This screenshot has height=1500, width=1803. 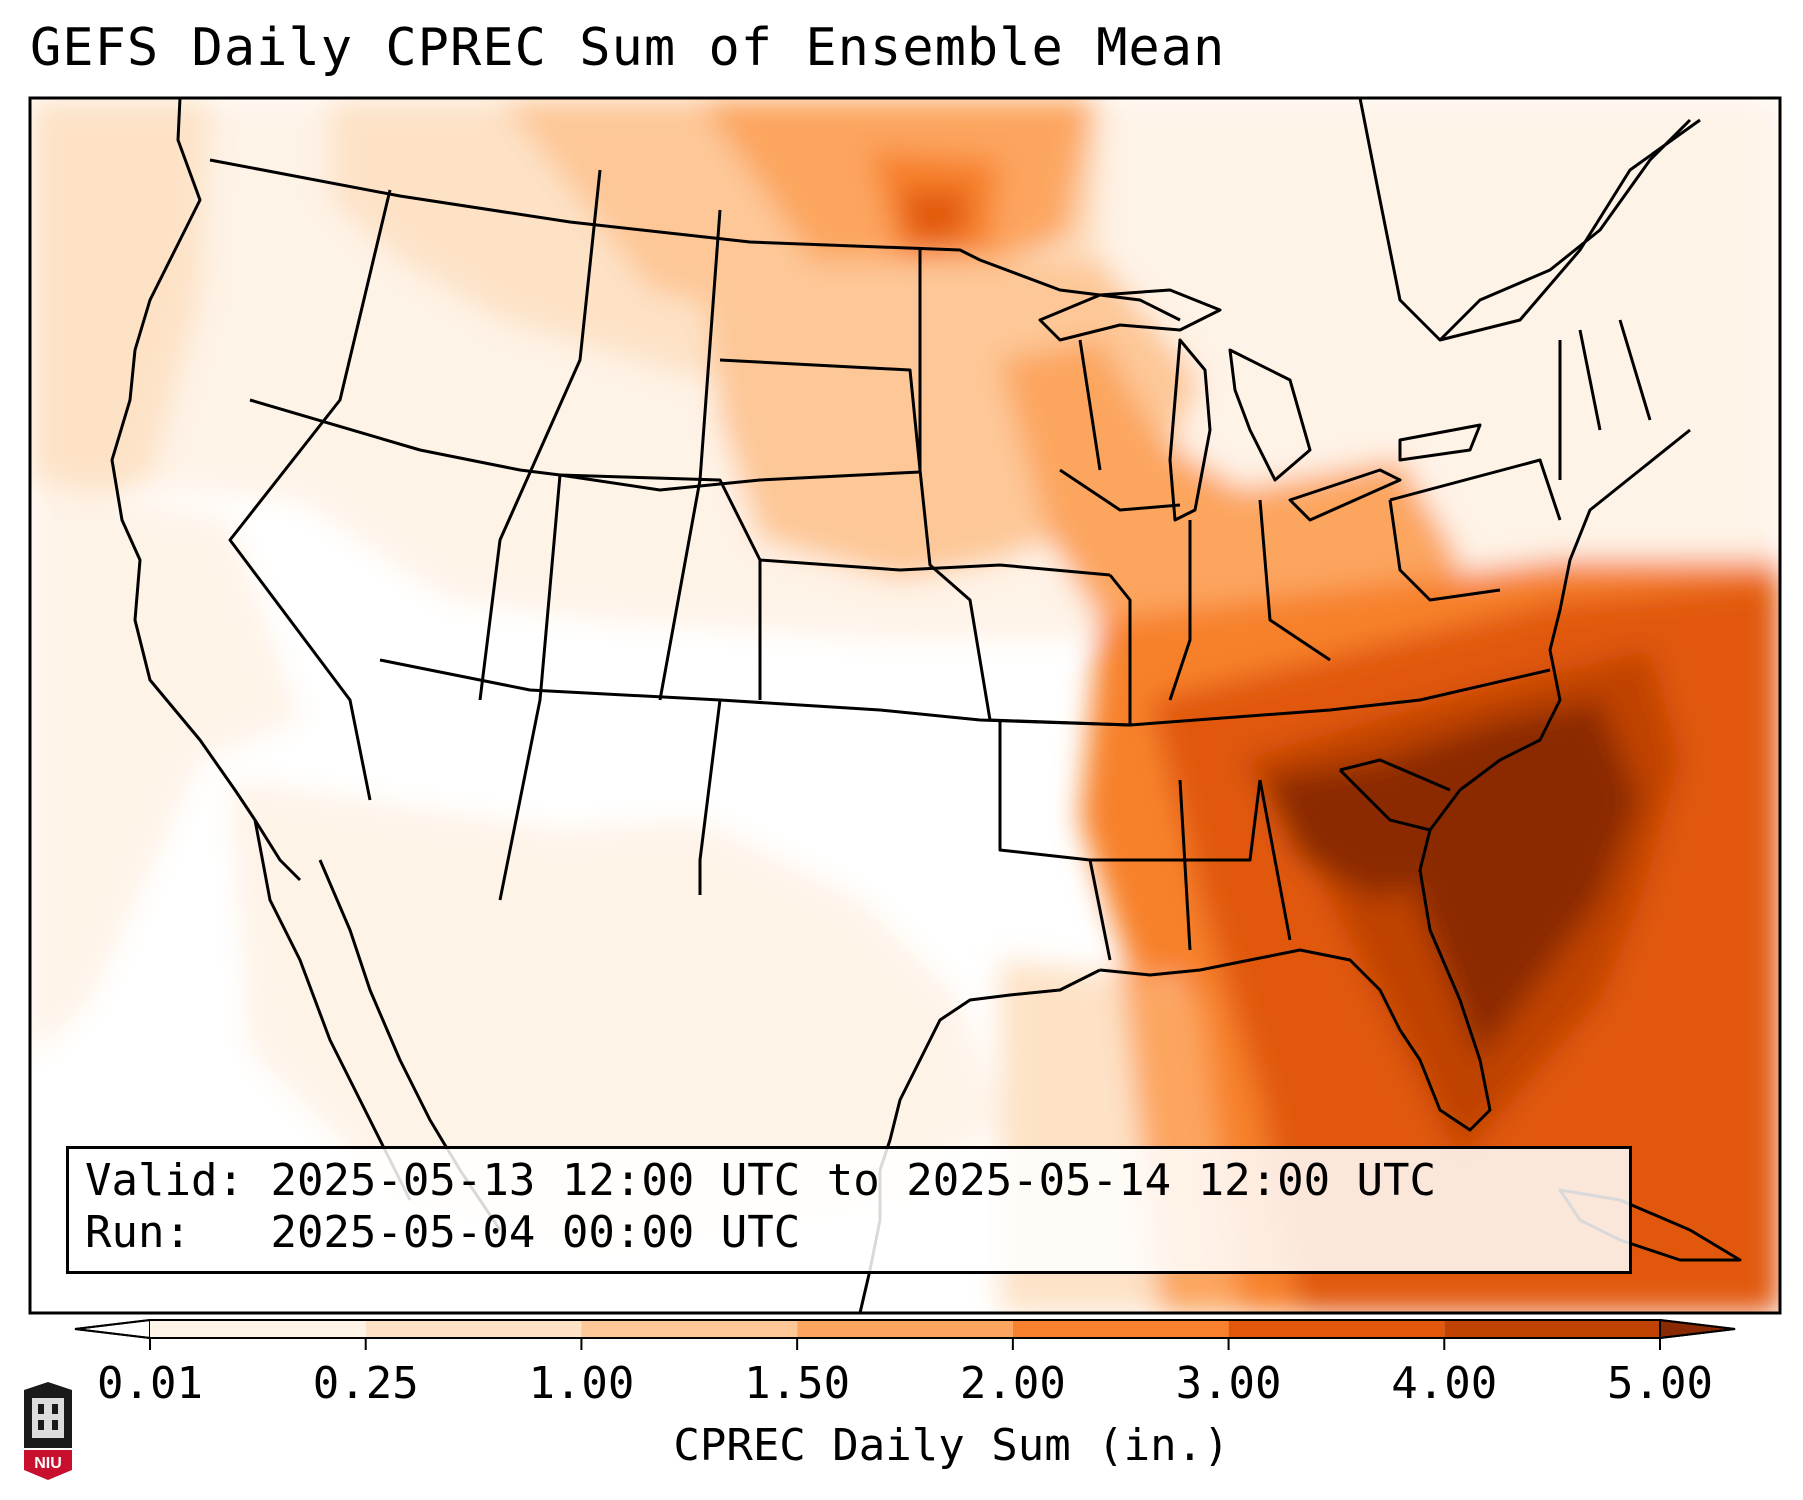 I want to click on colorbar-title: CPREC Daily Sum (in.), so click(x=951, y=1445).